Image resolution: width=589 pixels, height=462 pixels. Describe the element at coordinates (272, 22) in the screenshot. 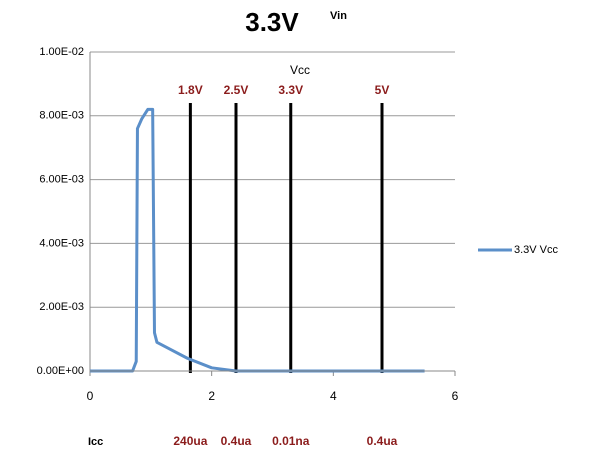

I see `chart-title: 3.3V` at that location.